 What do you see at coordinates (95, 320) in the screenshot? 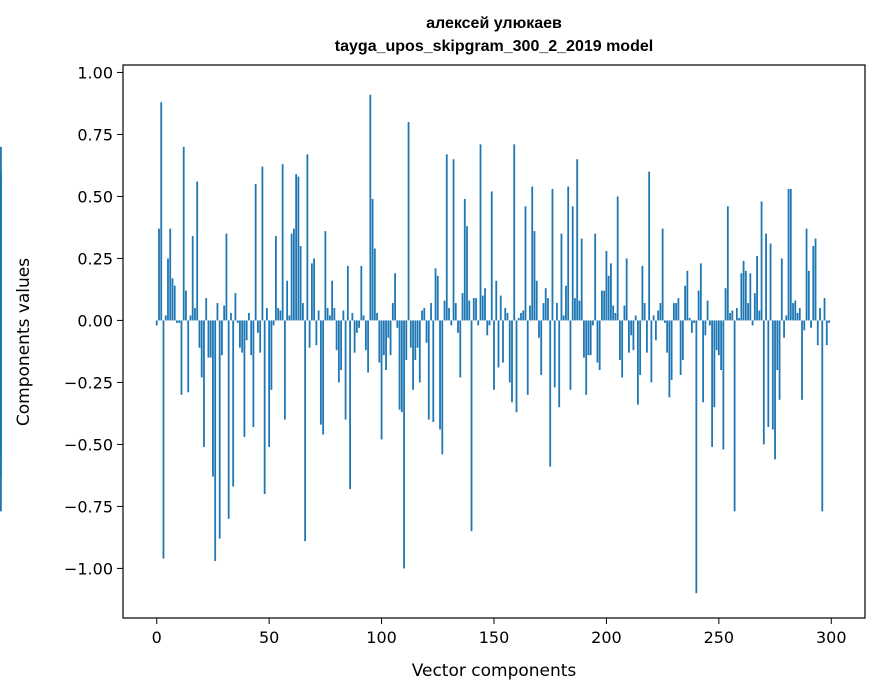
I see `y-tick-label: 0.00` at bounding box center [95, 320].